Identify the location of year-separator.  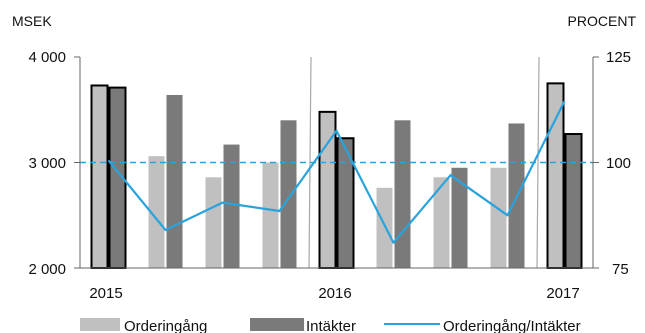
(538, 162).